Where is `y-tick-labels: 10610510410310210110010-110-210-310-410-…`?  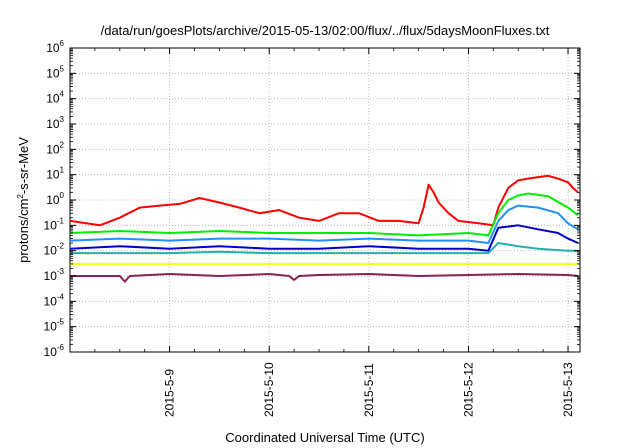
y-tick-labels: 10610510410310210110010-110-210-310-410-… is located at coordinates (54, 199).